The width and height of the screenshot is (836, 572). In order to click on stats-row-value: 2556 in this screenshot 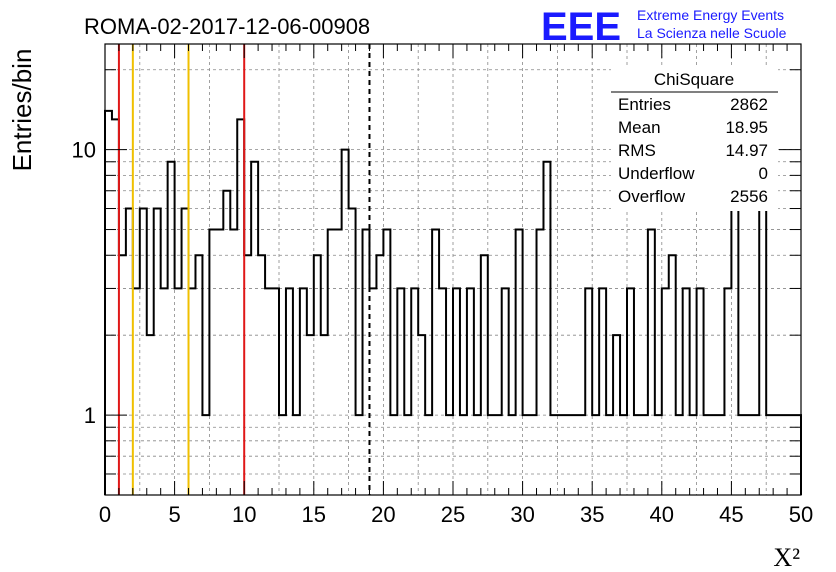, I will do `click(749, 196)`.